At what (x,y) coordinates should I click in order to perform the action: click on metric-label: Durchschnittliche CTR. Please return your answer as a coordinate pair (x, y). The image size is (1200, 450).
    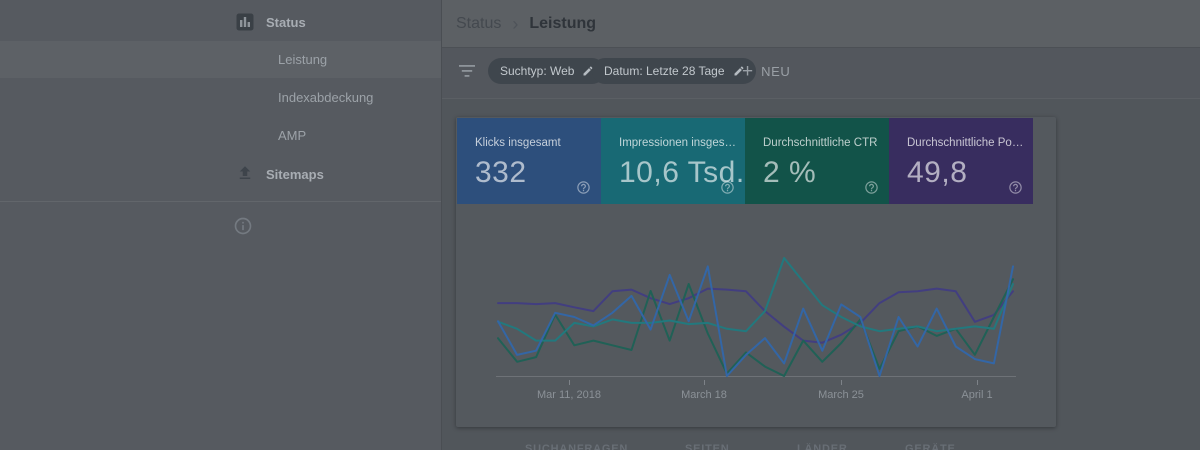
    Looking at the image, I should click on (820, 143).